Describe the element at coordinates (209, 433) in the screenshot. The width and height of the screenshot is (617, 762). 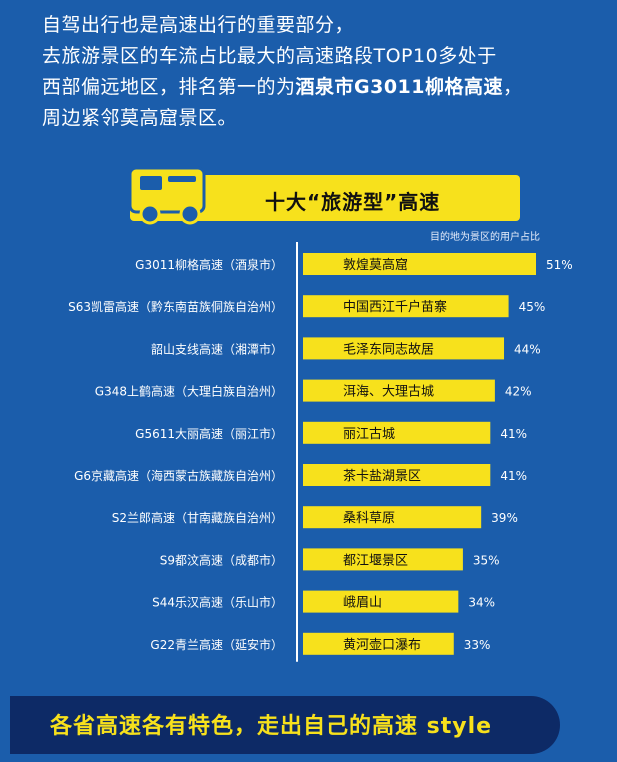
I see `category-label: G5611大丽高速（丽江市）` at that location.